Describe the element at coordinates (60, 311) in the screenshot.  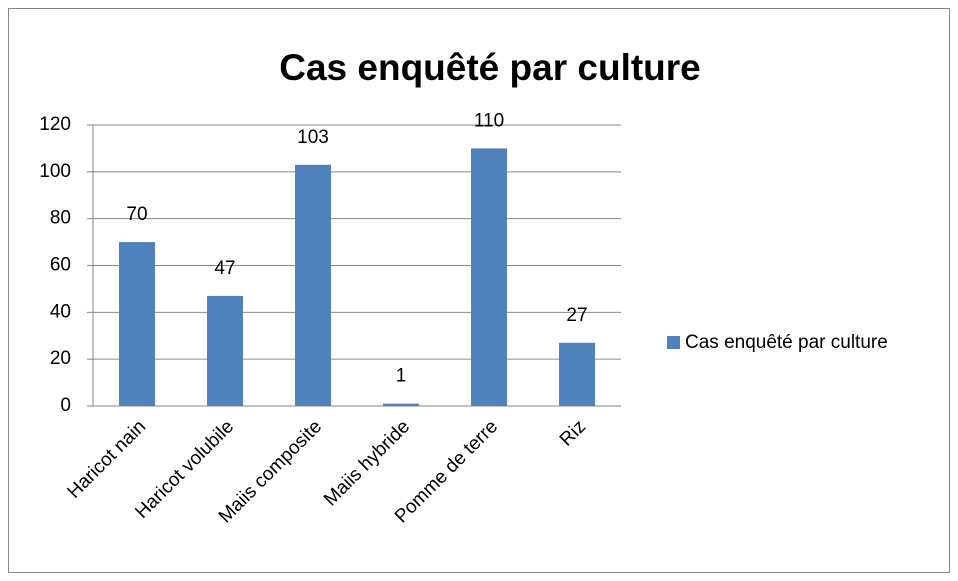
I see `y-tick-label: 40` at that location.